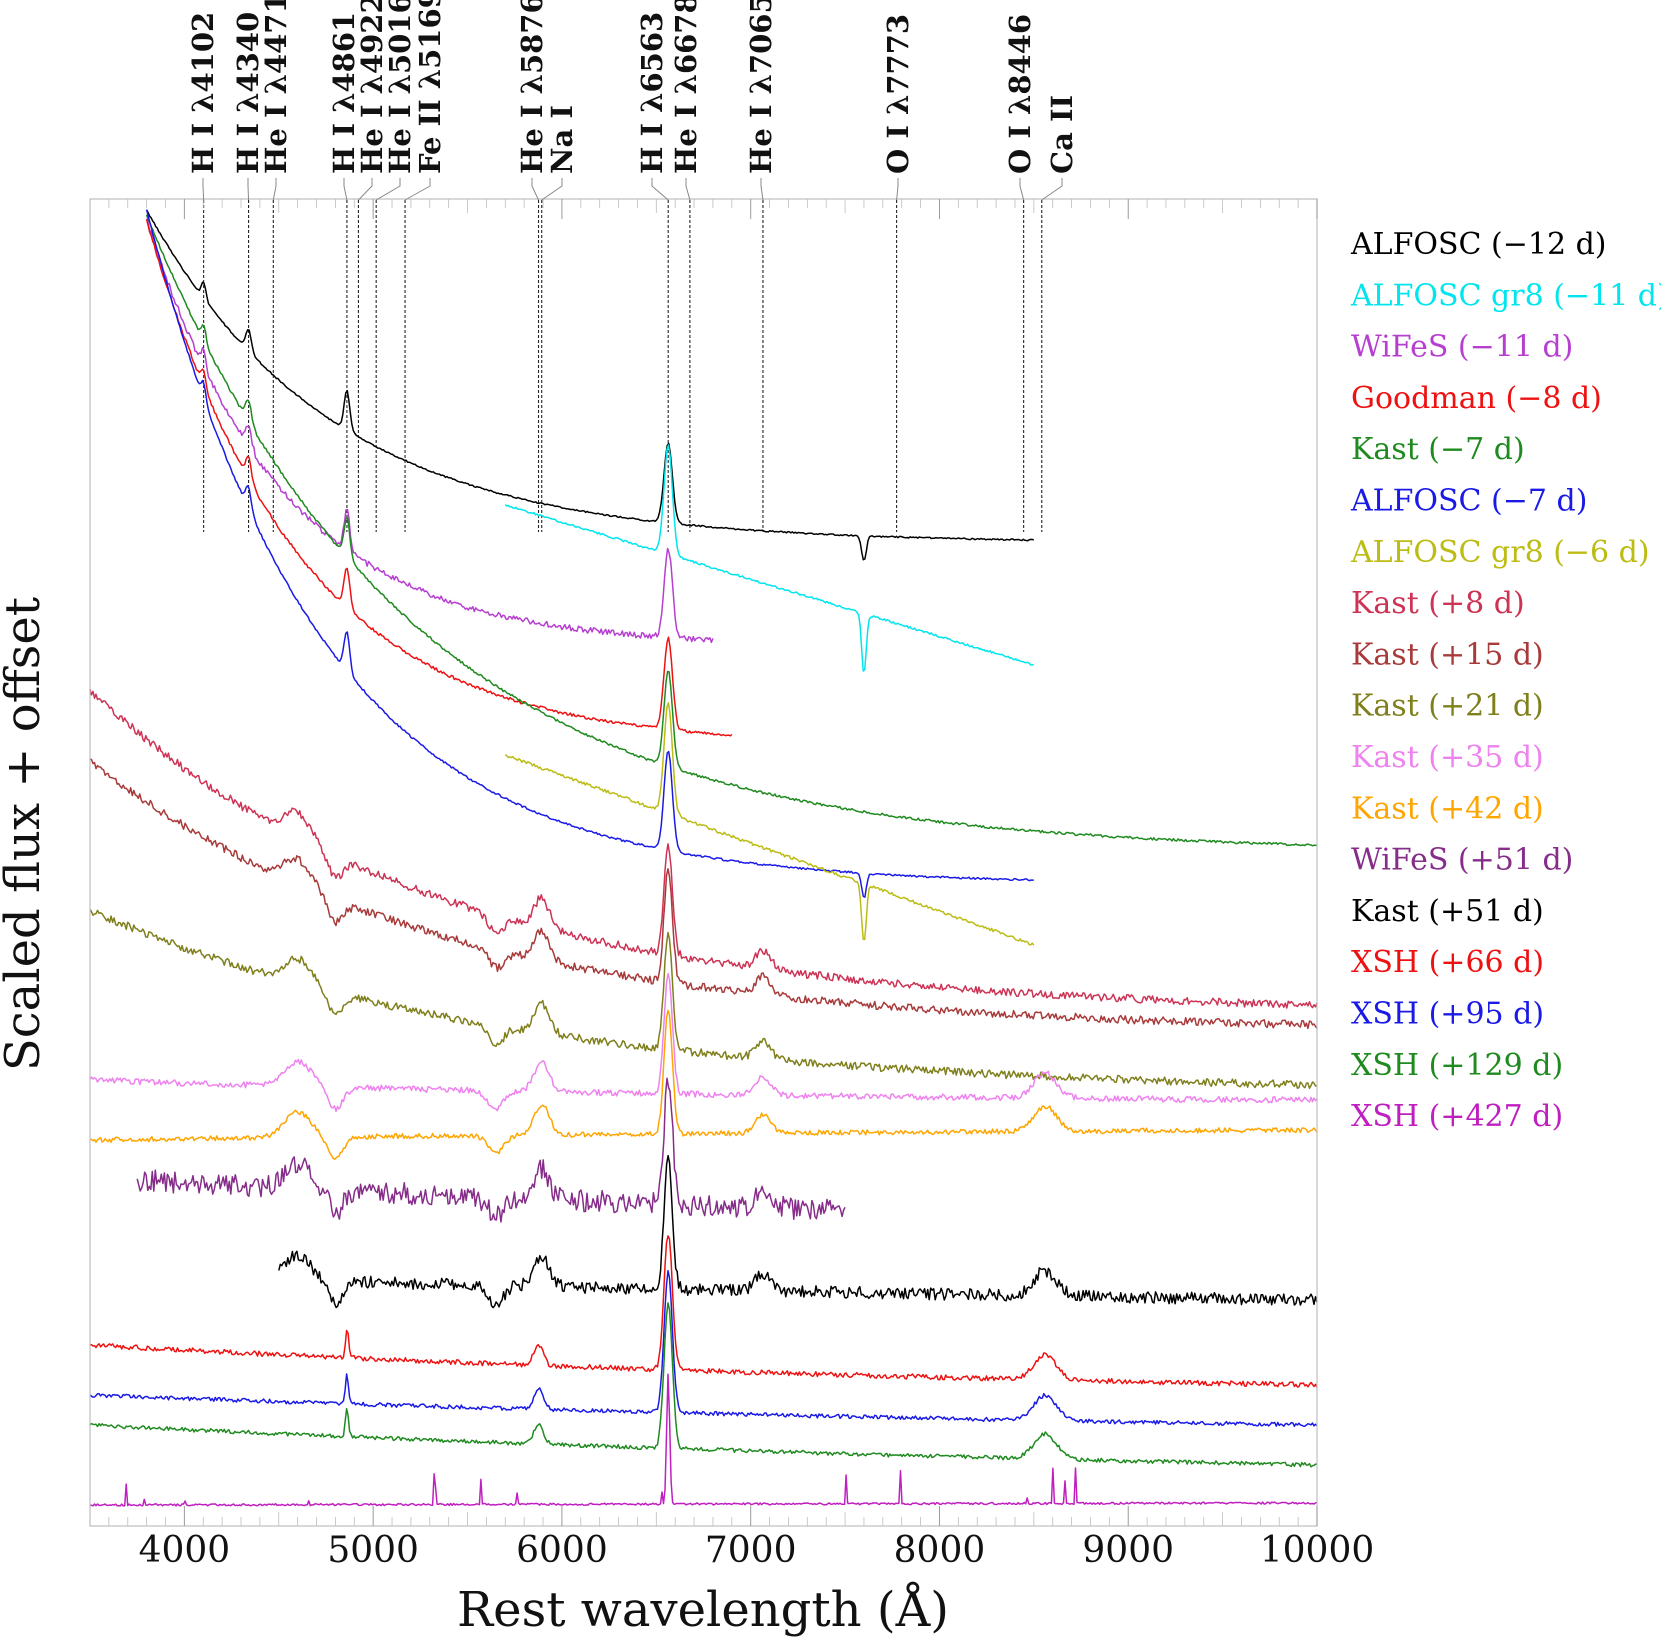 The height and width of the screenshot is (1643, 1661). Describe the element at coordinates (430, 87) in the screenshot. I see `line-id-label: Fe II λ5169` at that location.